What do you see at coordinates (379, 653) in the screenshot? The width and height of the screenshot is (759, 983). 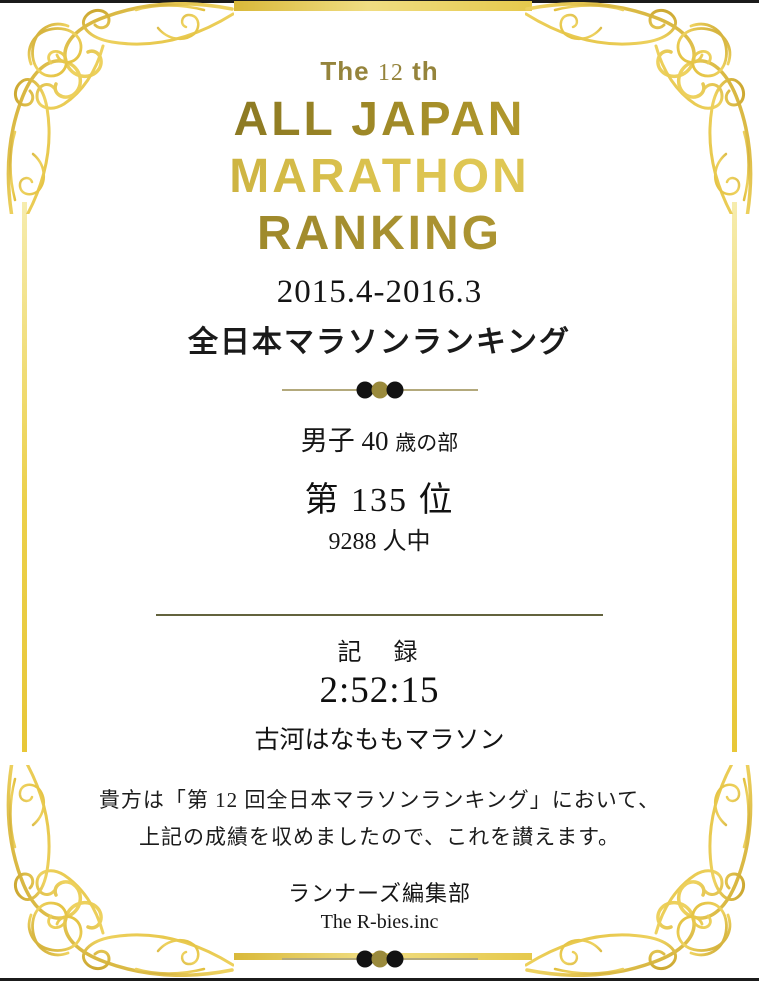 I see `record-label: 記 録` at bounding box center [379, 653].